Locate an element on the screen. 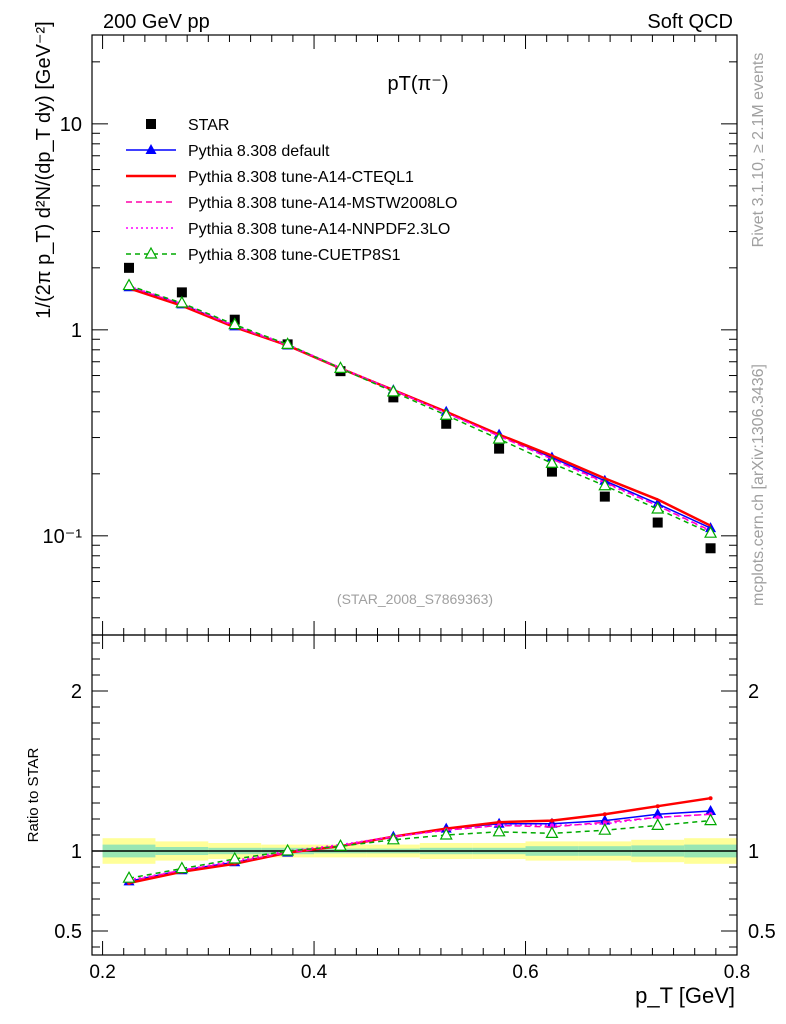 The height and width of the screenshot is (1024, 786). header-right: Soft QCD is located at coordinates (690, 22).